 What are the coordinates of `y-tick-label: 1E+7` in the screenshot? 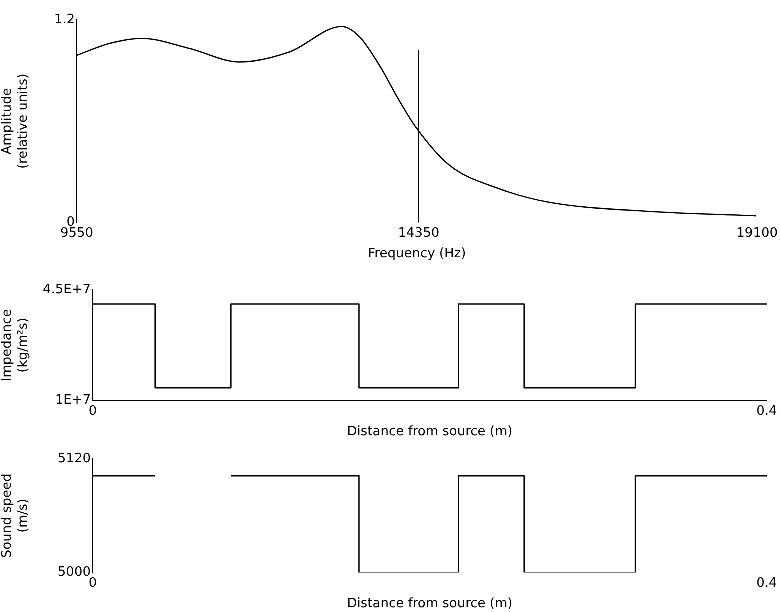 It's located at (73, 400).